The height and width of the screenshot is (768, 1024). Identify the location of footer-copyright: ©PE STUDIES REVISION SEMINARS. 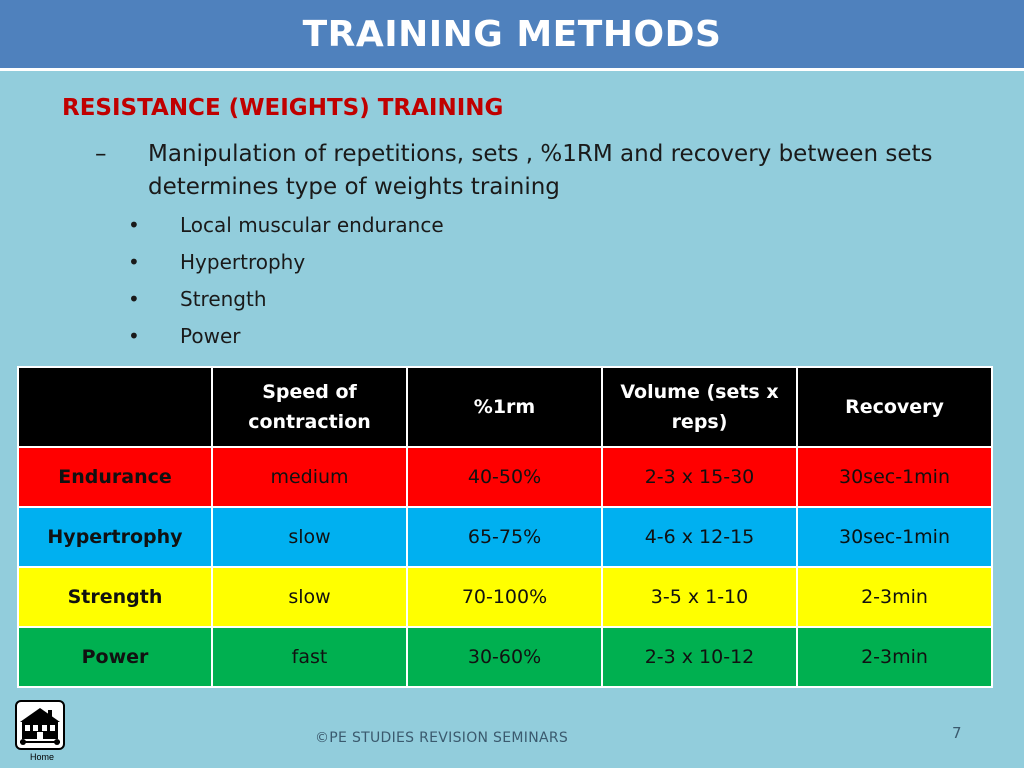
(442, 738).